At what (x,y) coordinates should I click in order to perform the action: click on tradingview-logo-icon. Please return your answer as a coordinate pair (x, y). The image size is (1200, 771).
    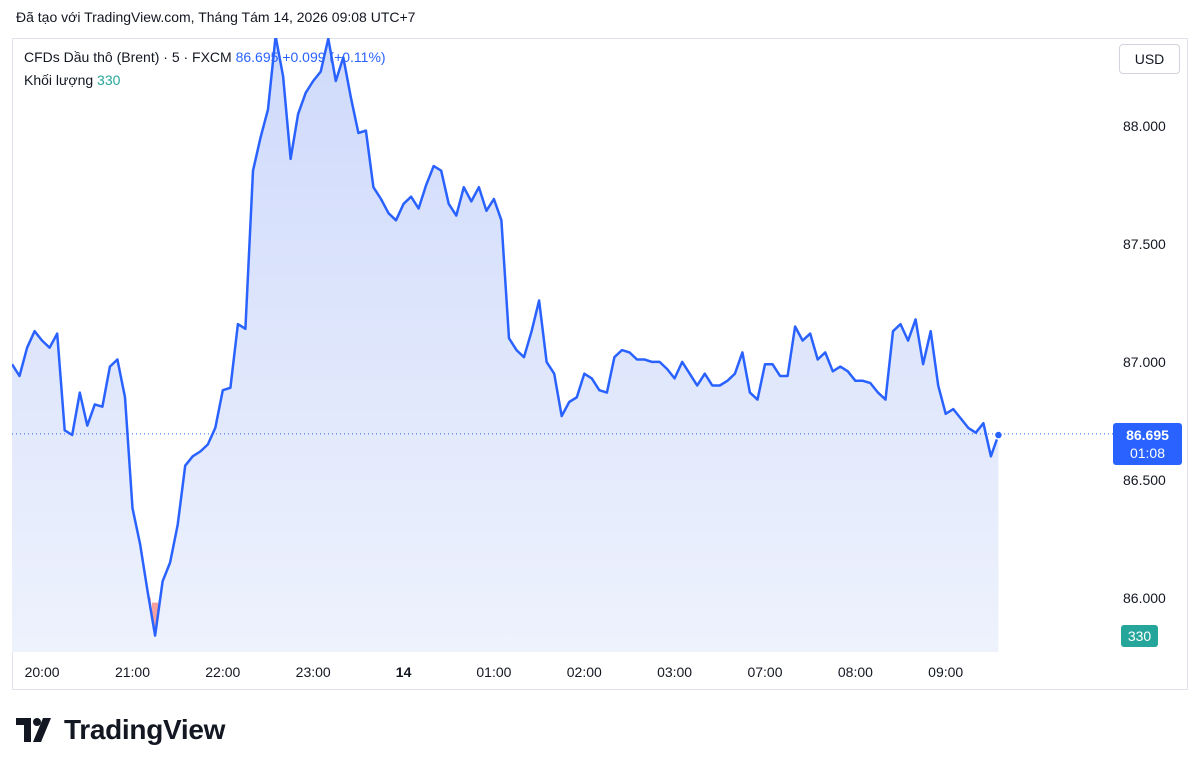
    Looking at the image, I should click on (33, 730).